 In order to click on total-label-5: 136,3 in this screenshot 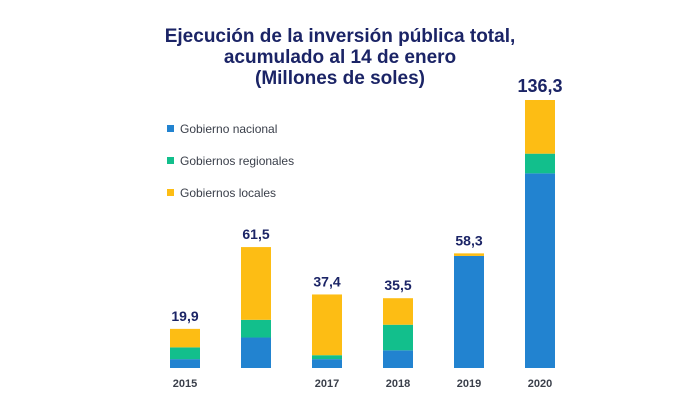, I will do `click(539, 86)`.